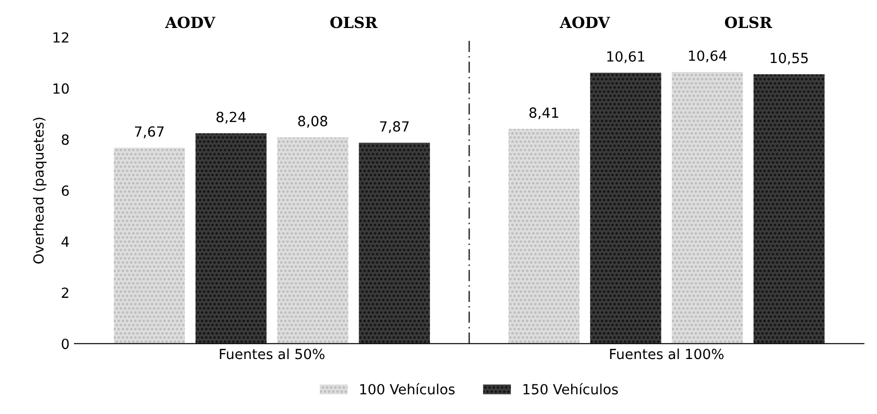  I want to click on data-label: 8,41, so click(543, 113).